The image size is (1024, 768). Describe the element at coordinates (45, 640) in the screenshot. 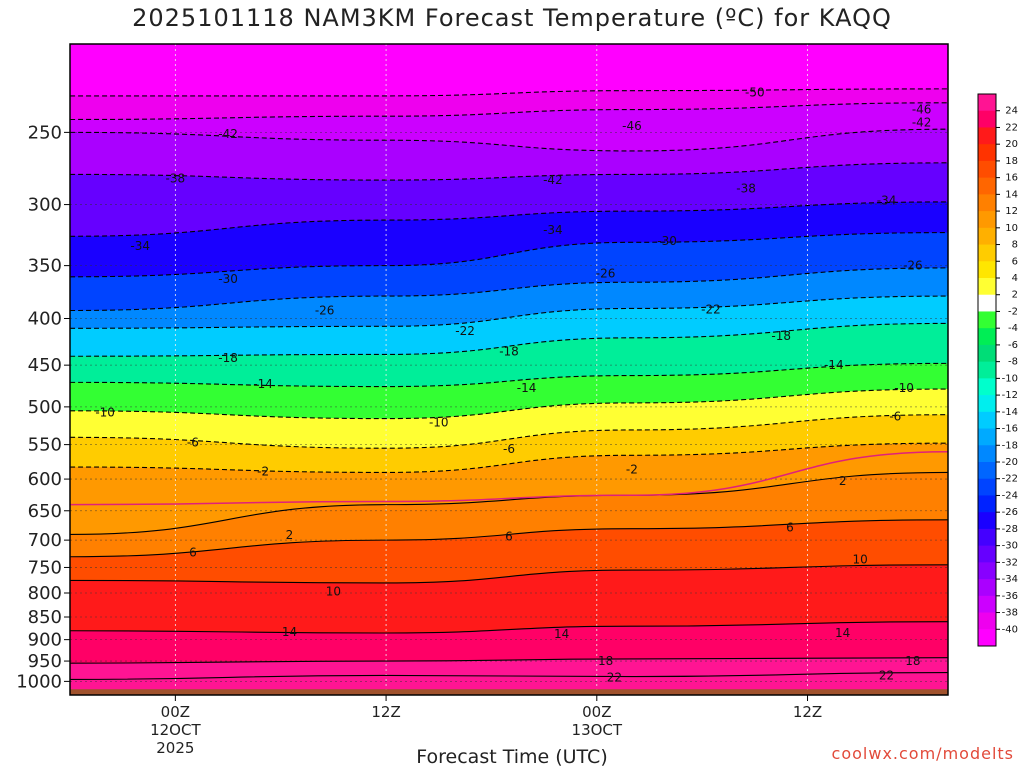

I see `y-tick-label: 900` at that location.